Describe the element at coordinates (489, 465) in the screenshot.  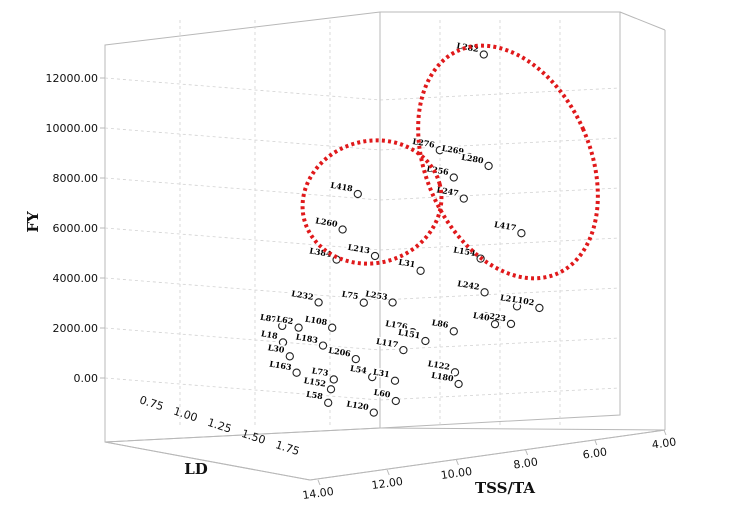
I see `tss-ta-axis-ticks: 14.00 12.00 10.00 8.00 6.00 4.00` at that location.